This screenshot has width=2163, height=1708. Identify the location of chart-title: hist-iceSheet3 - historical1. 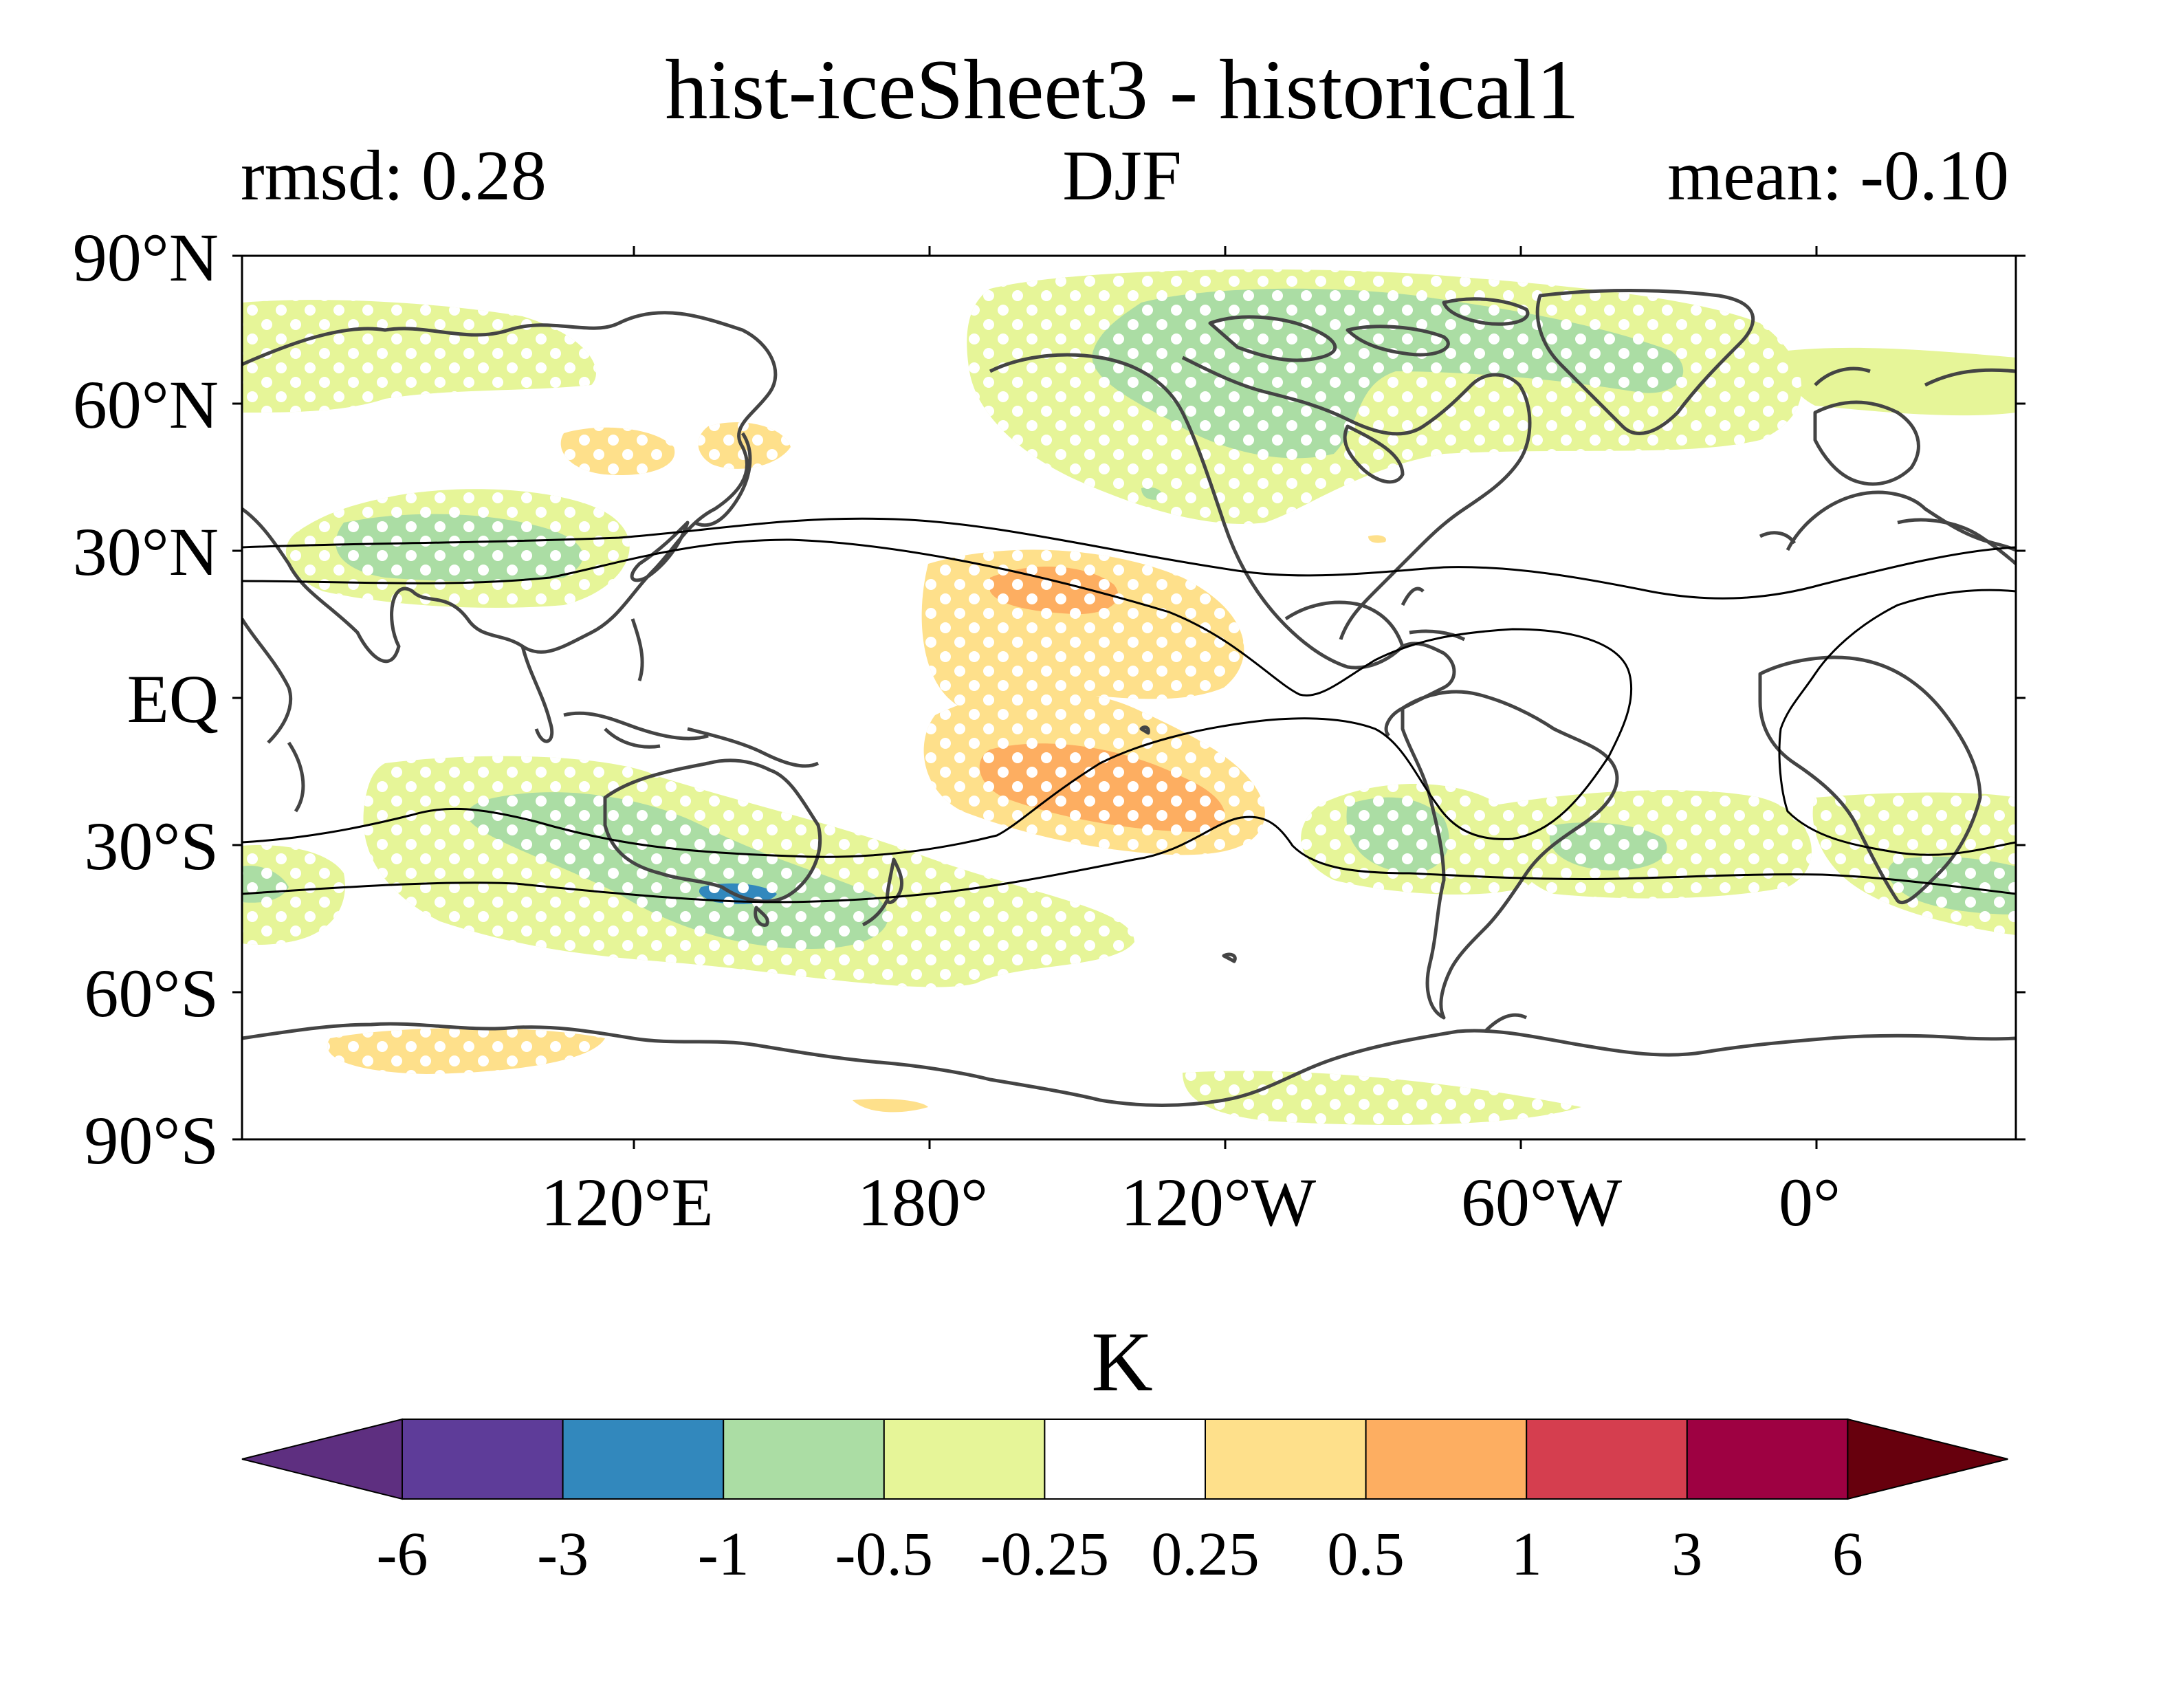
(1122, 90).